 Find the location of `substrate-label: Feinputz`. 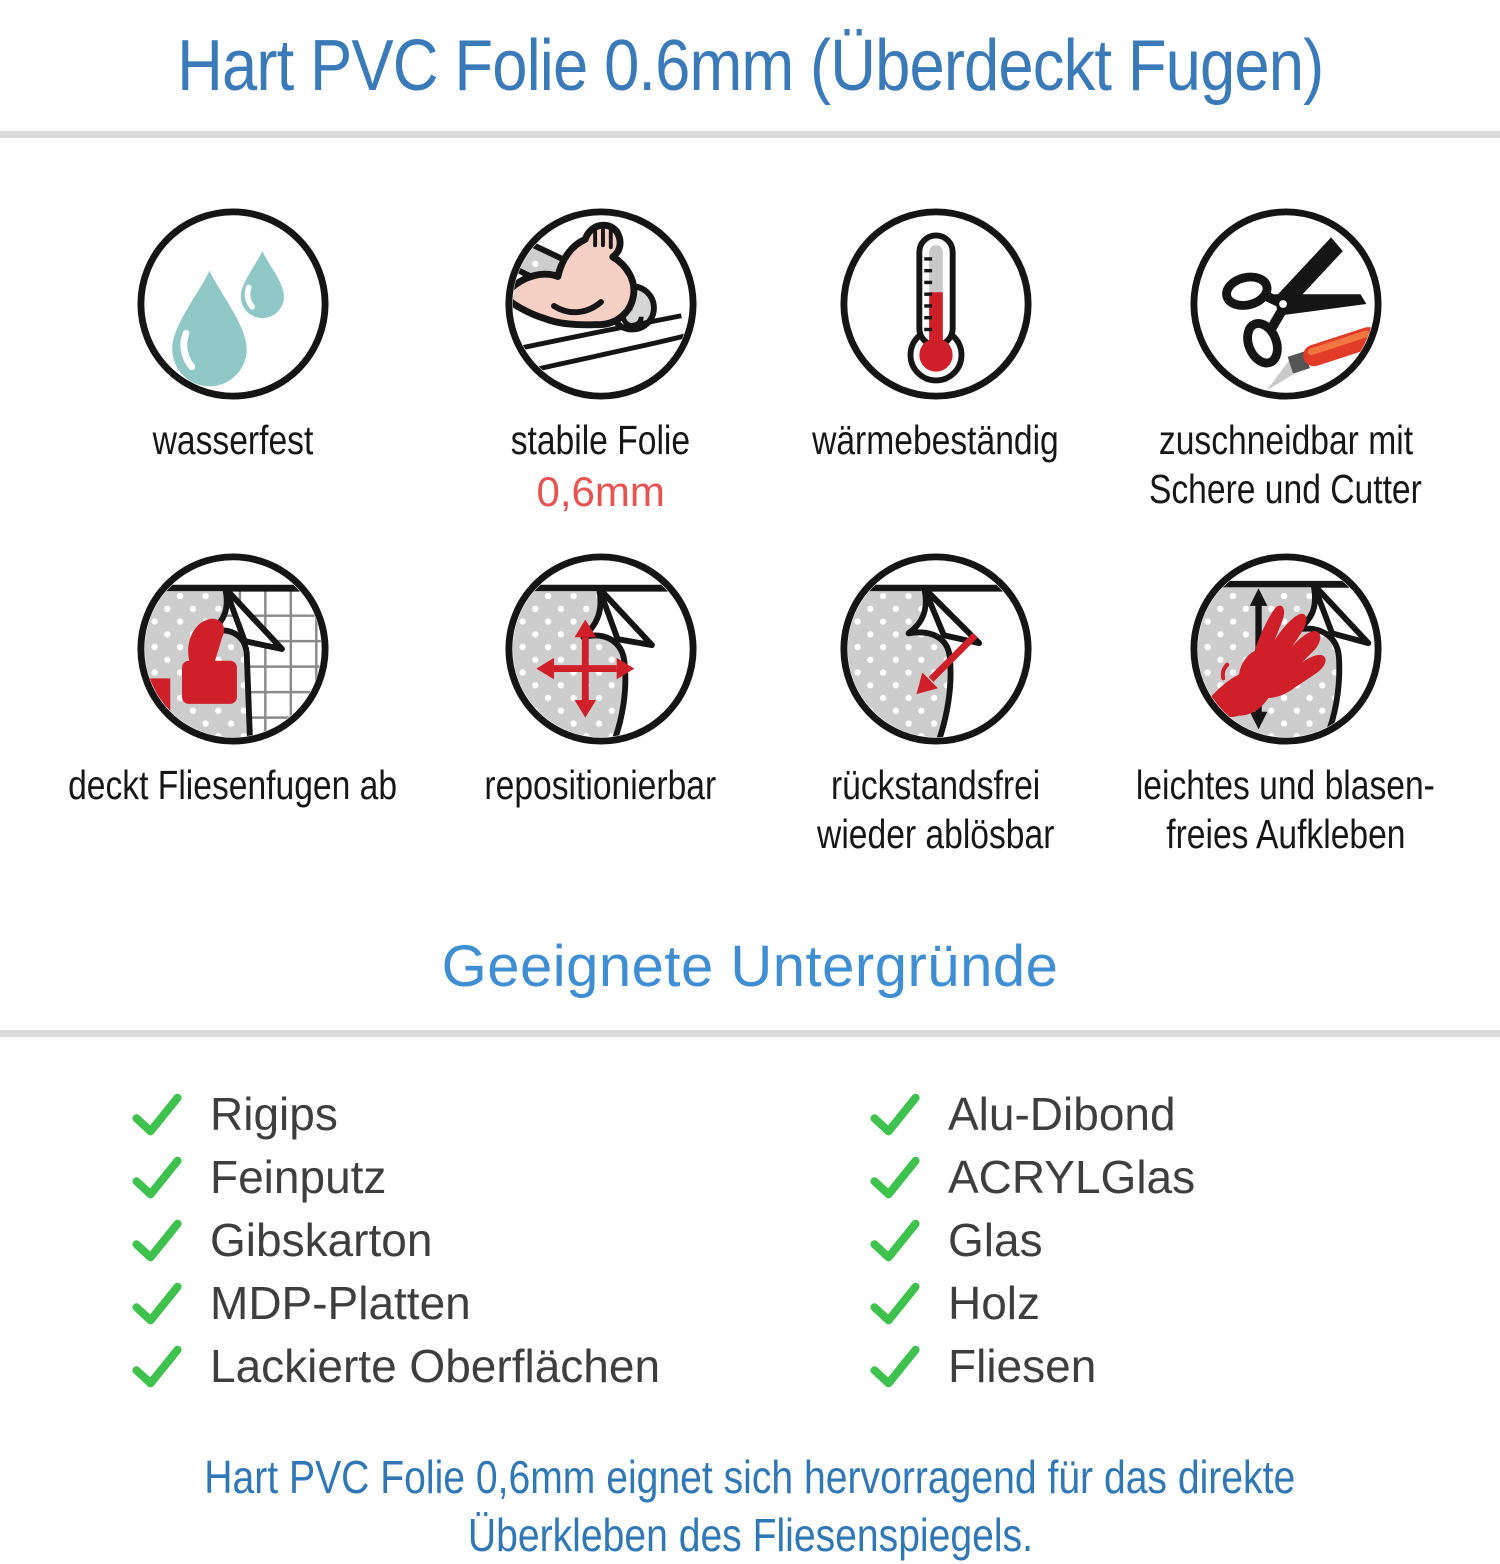

substrate-label: Feinputz is located at coordinates (298, 1177).